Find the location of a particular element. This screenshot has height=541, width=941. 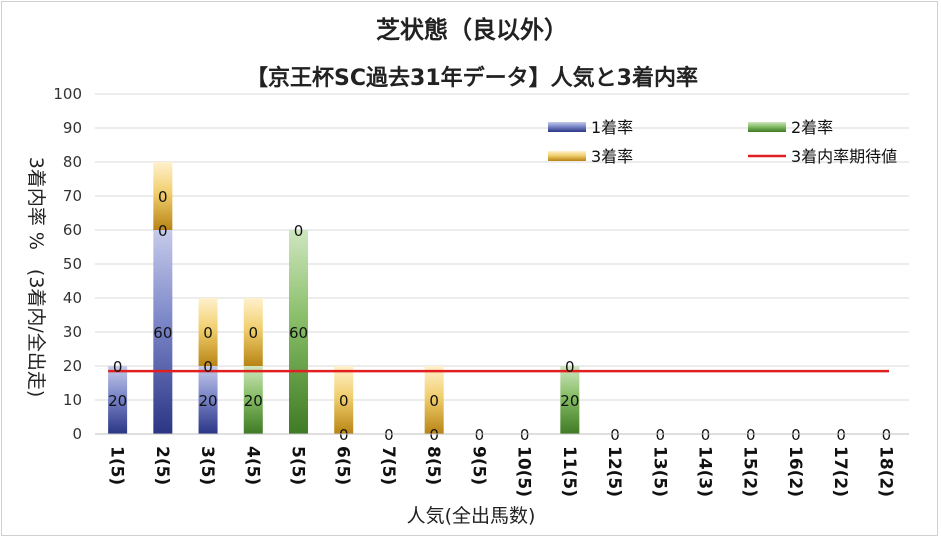

y-tick-label: 60 is located at coordinates (72, 230).